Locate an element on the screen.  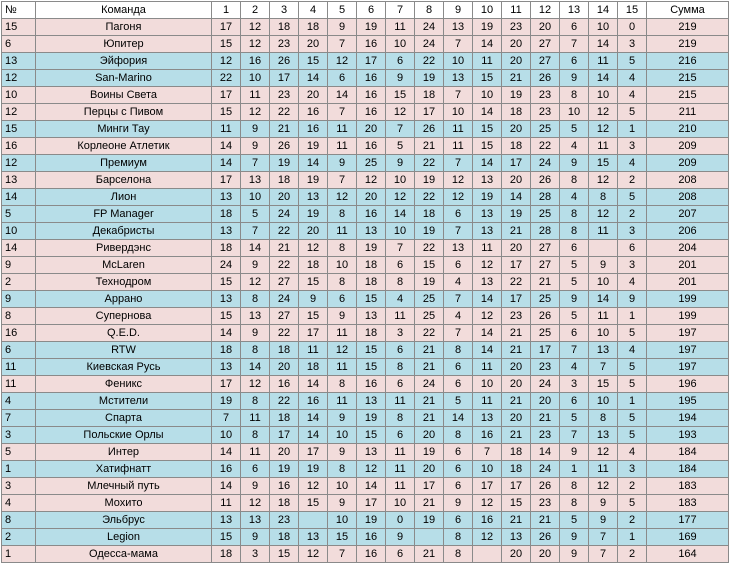
cell-team: FP Manager is located at coordinates (123, 214).